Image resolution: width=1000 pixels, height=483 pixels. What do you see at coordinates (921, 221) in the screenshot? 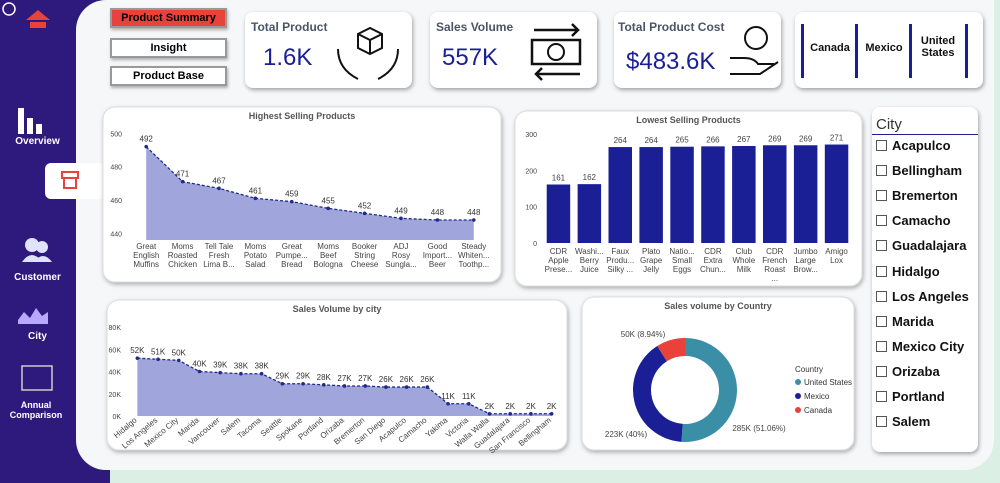
I see `slicer-option: Camacho` at bounding box center [921, 221].